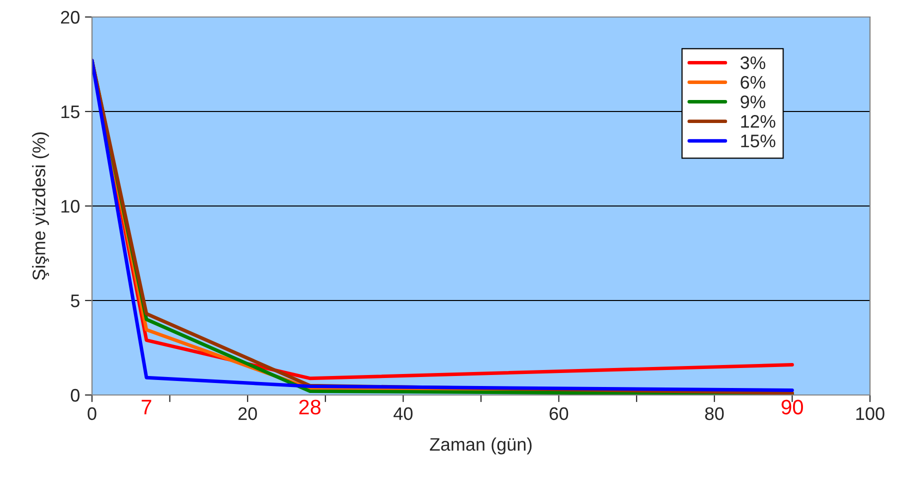  Describe the element at coordinates (403, 413) in the screenshot. I see `x-tick-label: 40` at that location.